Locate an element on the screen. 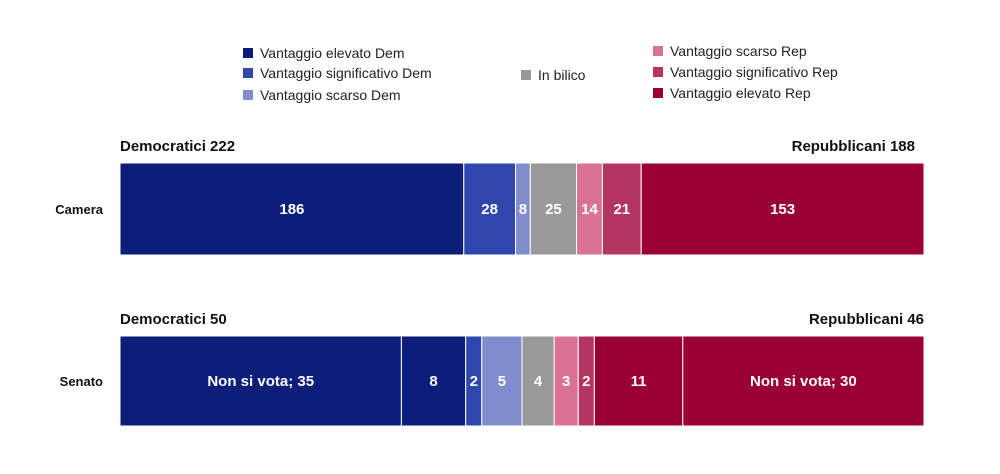  bar-value-label-senato-3: 5 is located at coordinates (502, 381).